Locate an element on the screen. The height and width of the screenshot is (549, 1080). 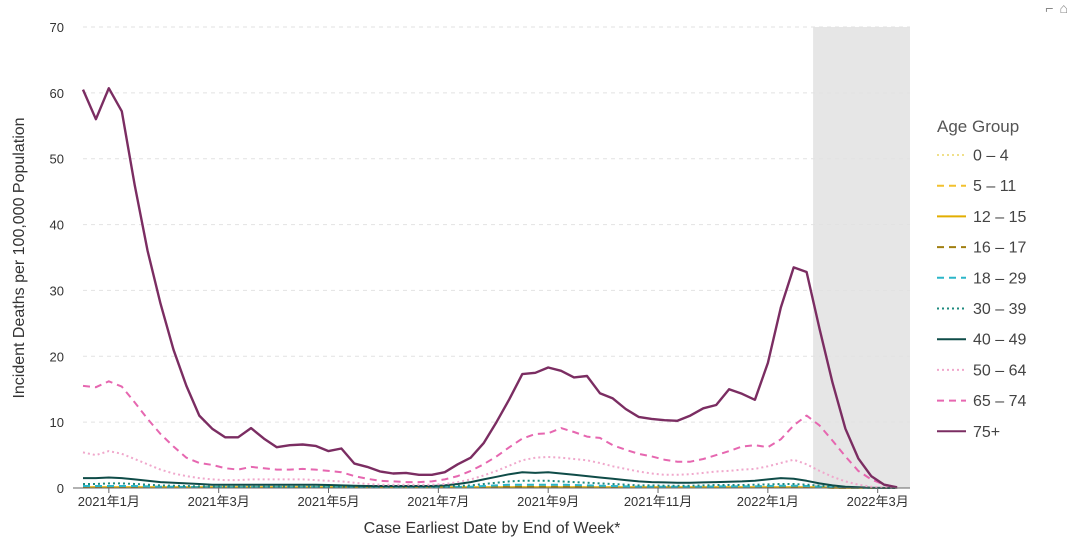
legend-item: 0 – 4 is located at coordinates (973, 156).